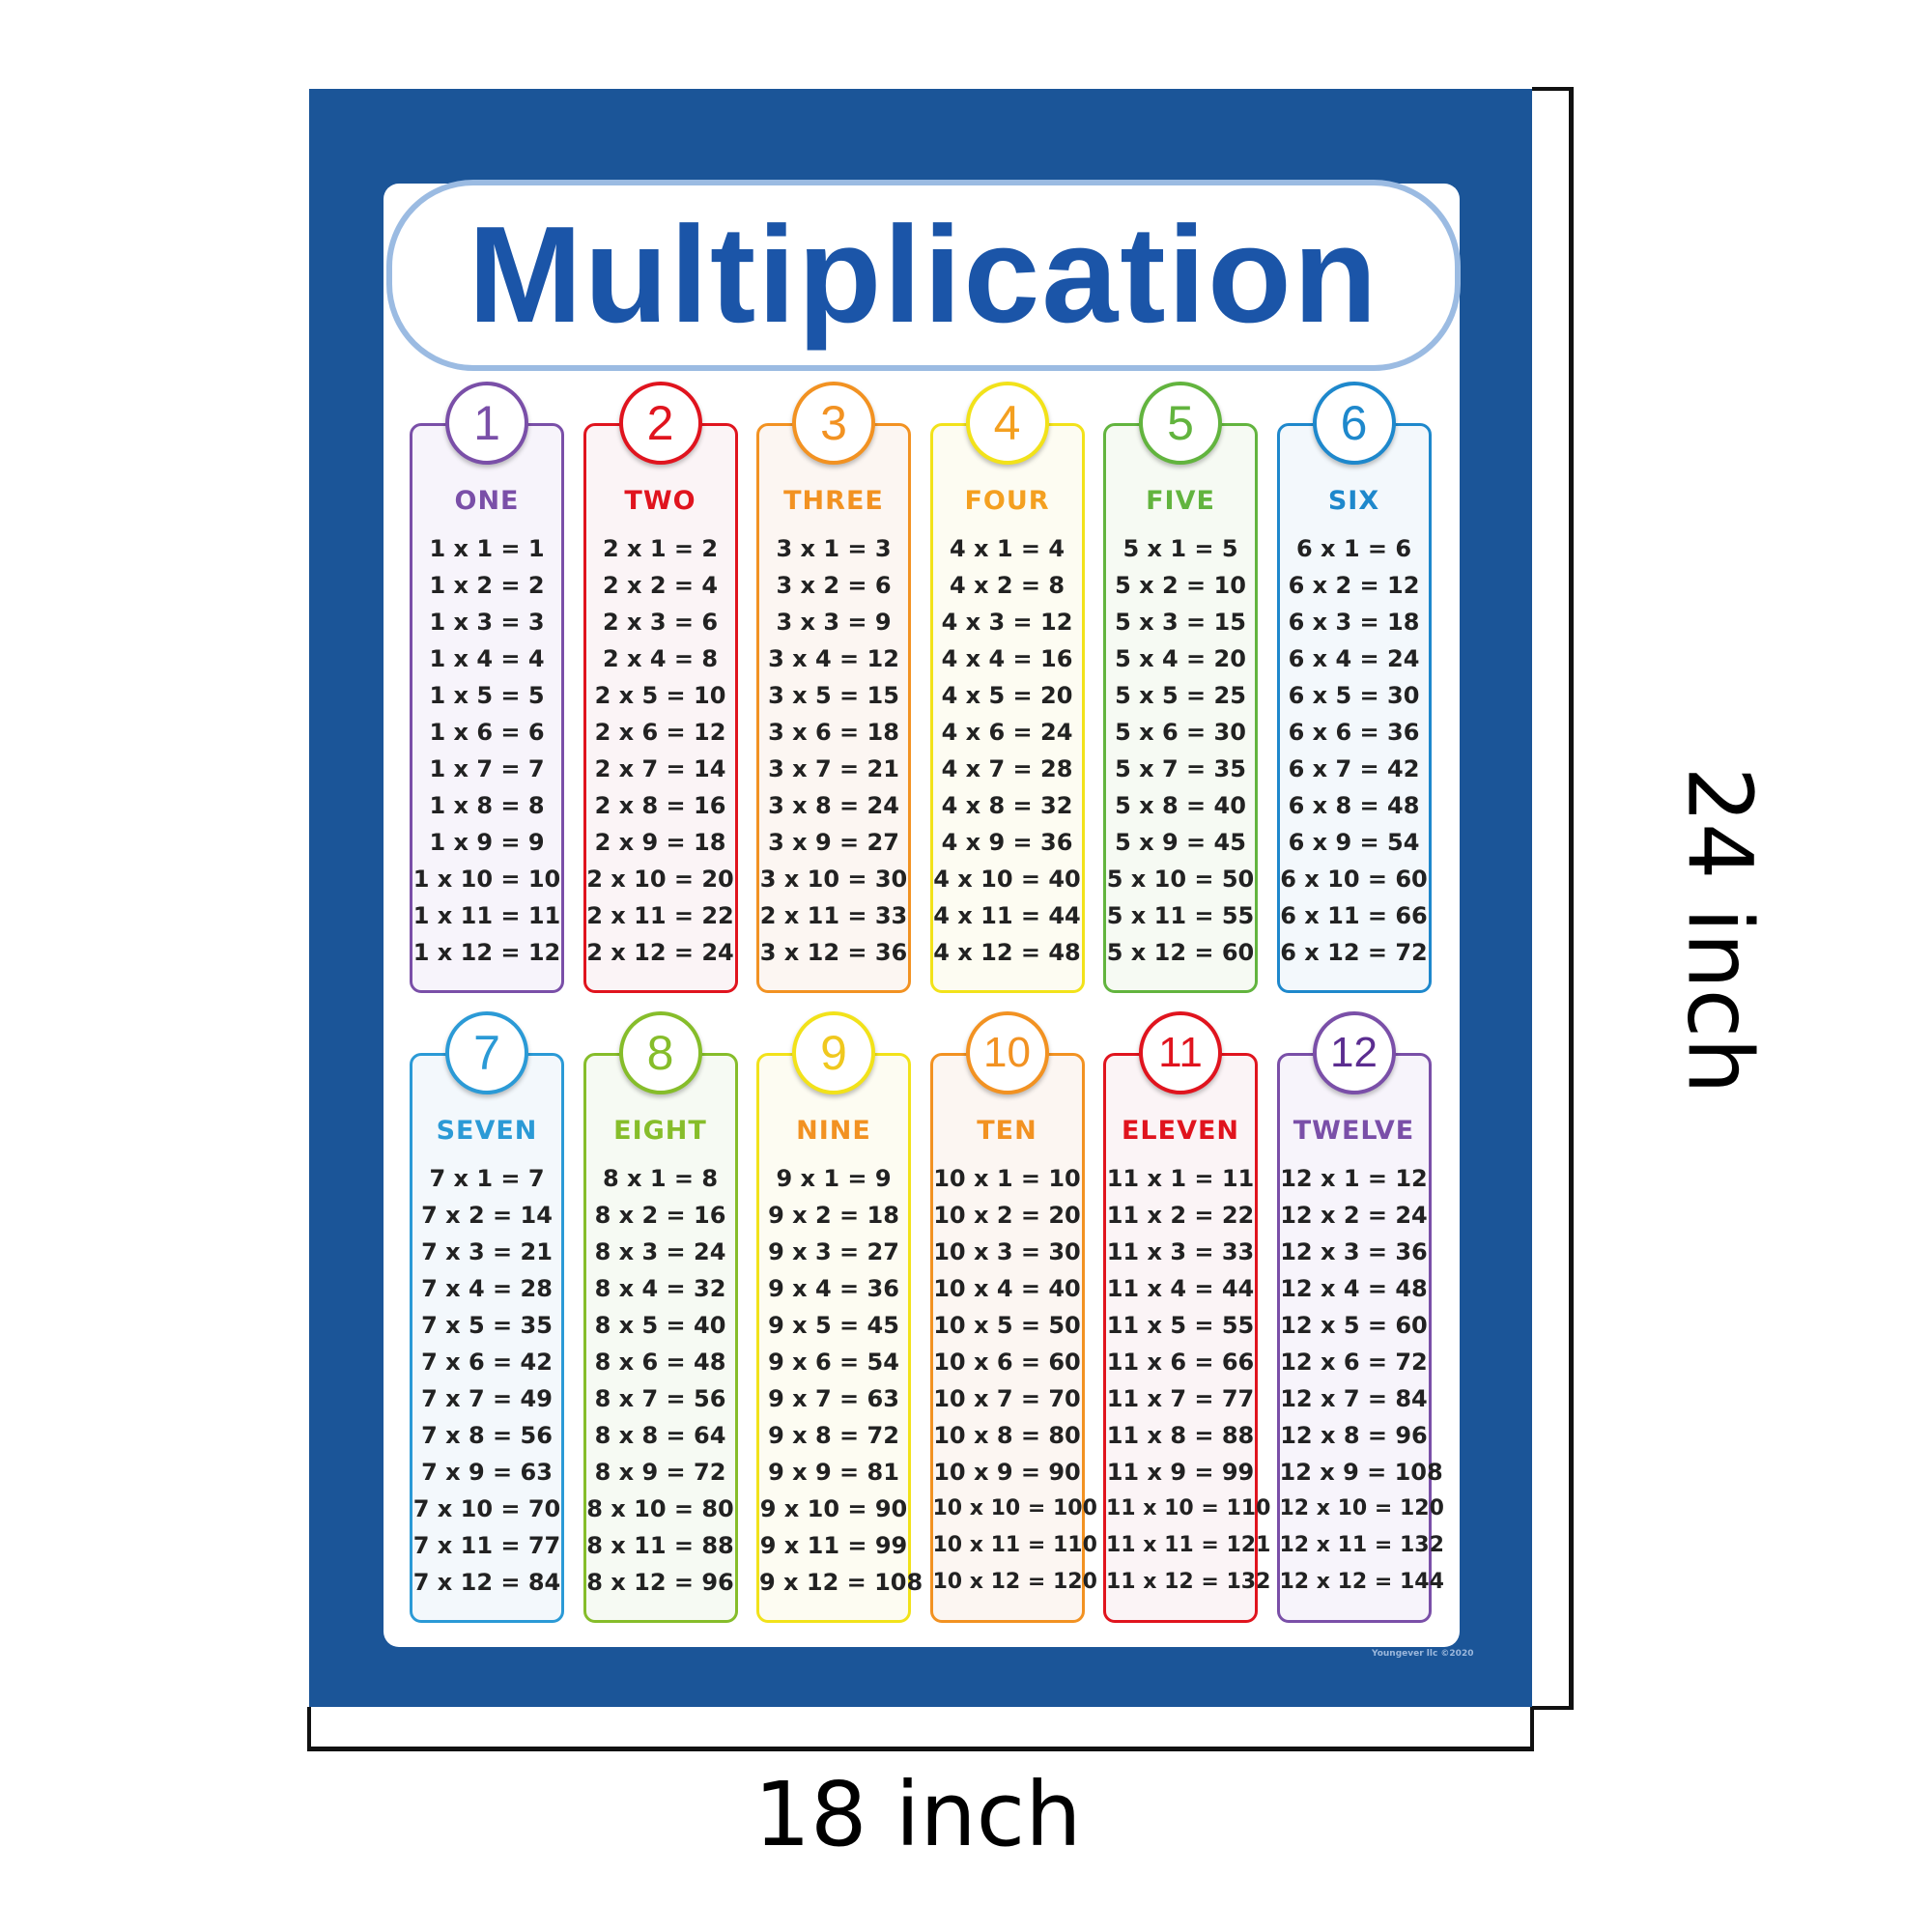 This screenshot has height=1932, width=1932. I want to click on table-row: 12 x 9 = 108, so click(1361, 1472).